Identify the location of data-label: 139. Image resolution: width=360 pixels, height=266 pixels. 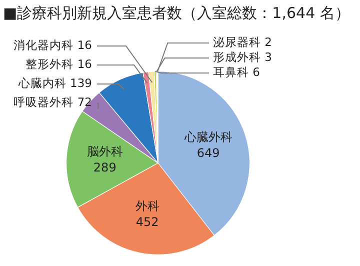
(81, 83).